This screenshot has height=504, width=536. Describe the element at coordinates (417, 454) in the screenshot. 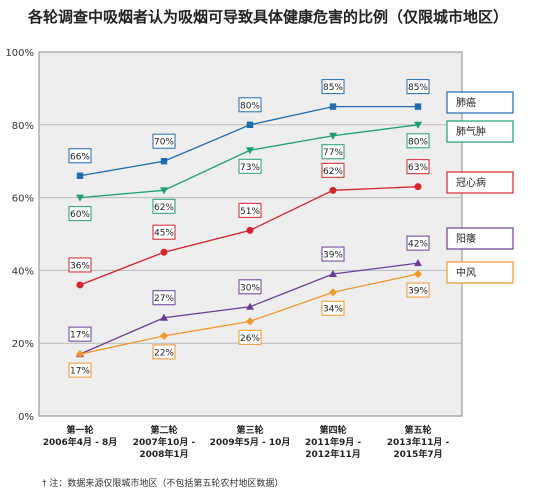

I see `x-tick-label: 2015年7月` at that location.